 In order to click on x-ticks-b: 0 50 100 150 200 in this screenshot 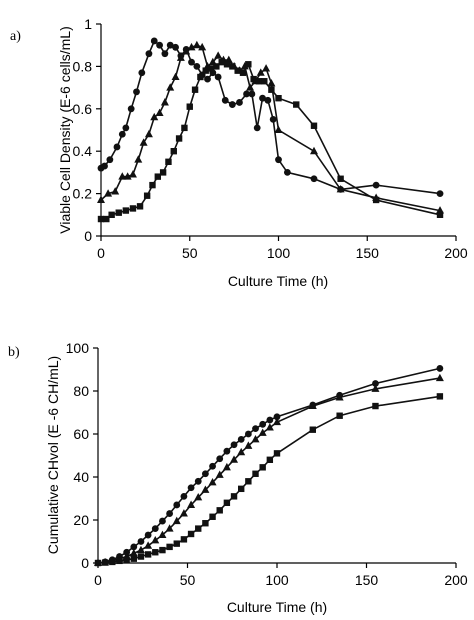, I will do `click(281, 575)`.